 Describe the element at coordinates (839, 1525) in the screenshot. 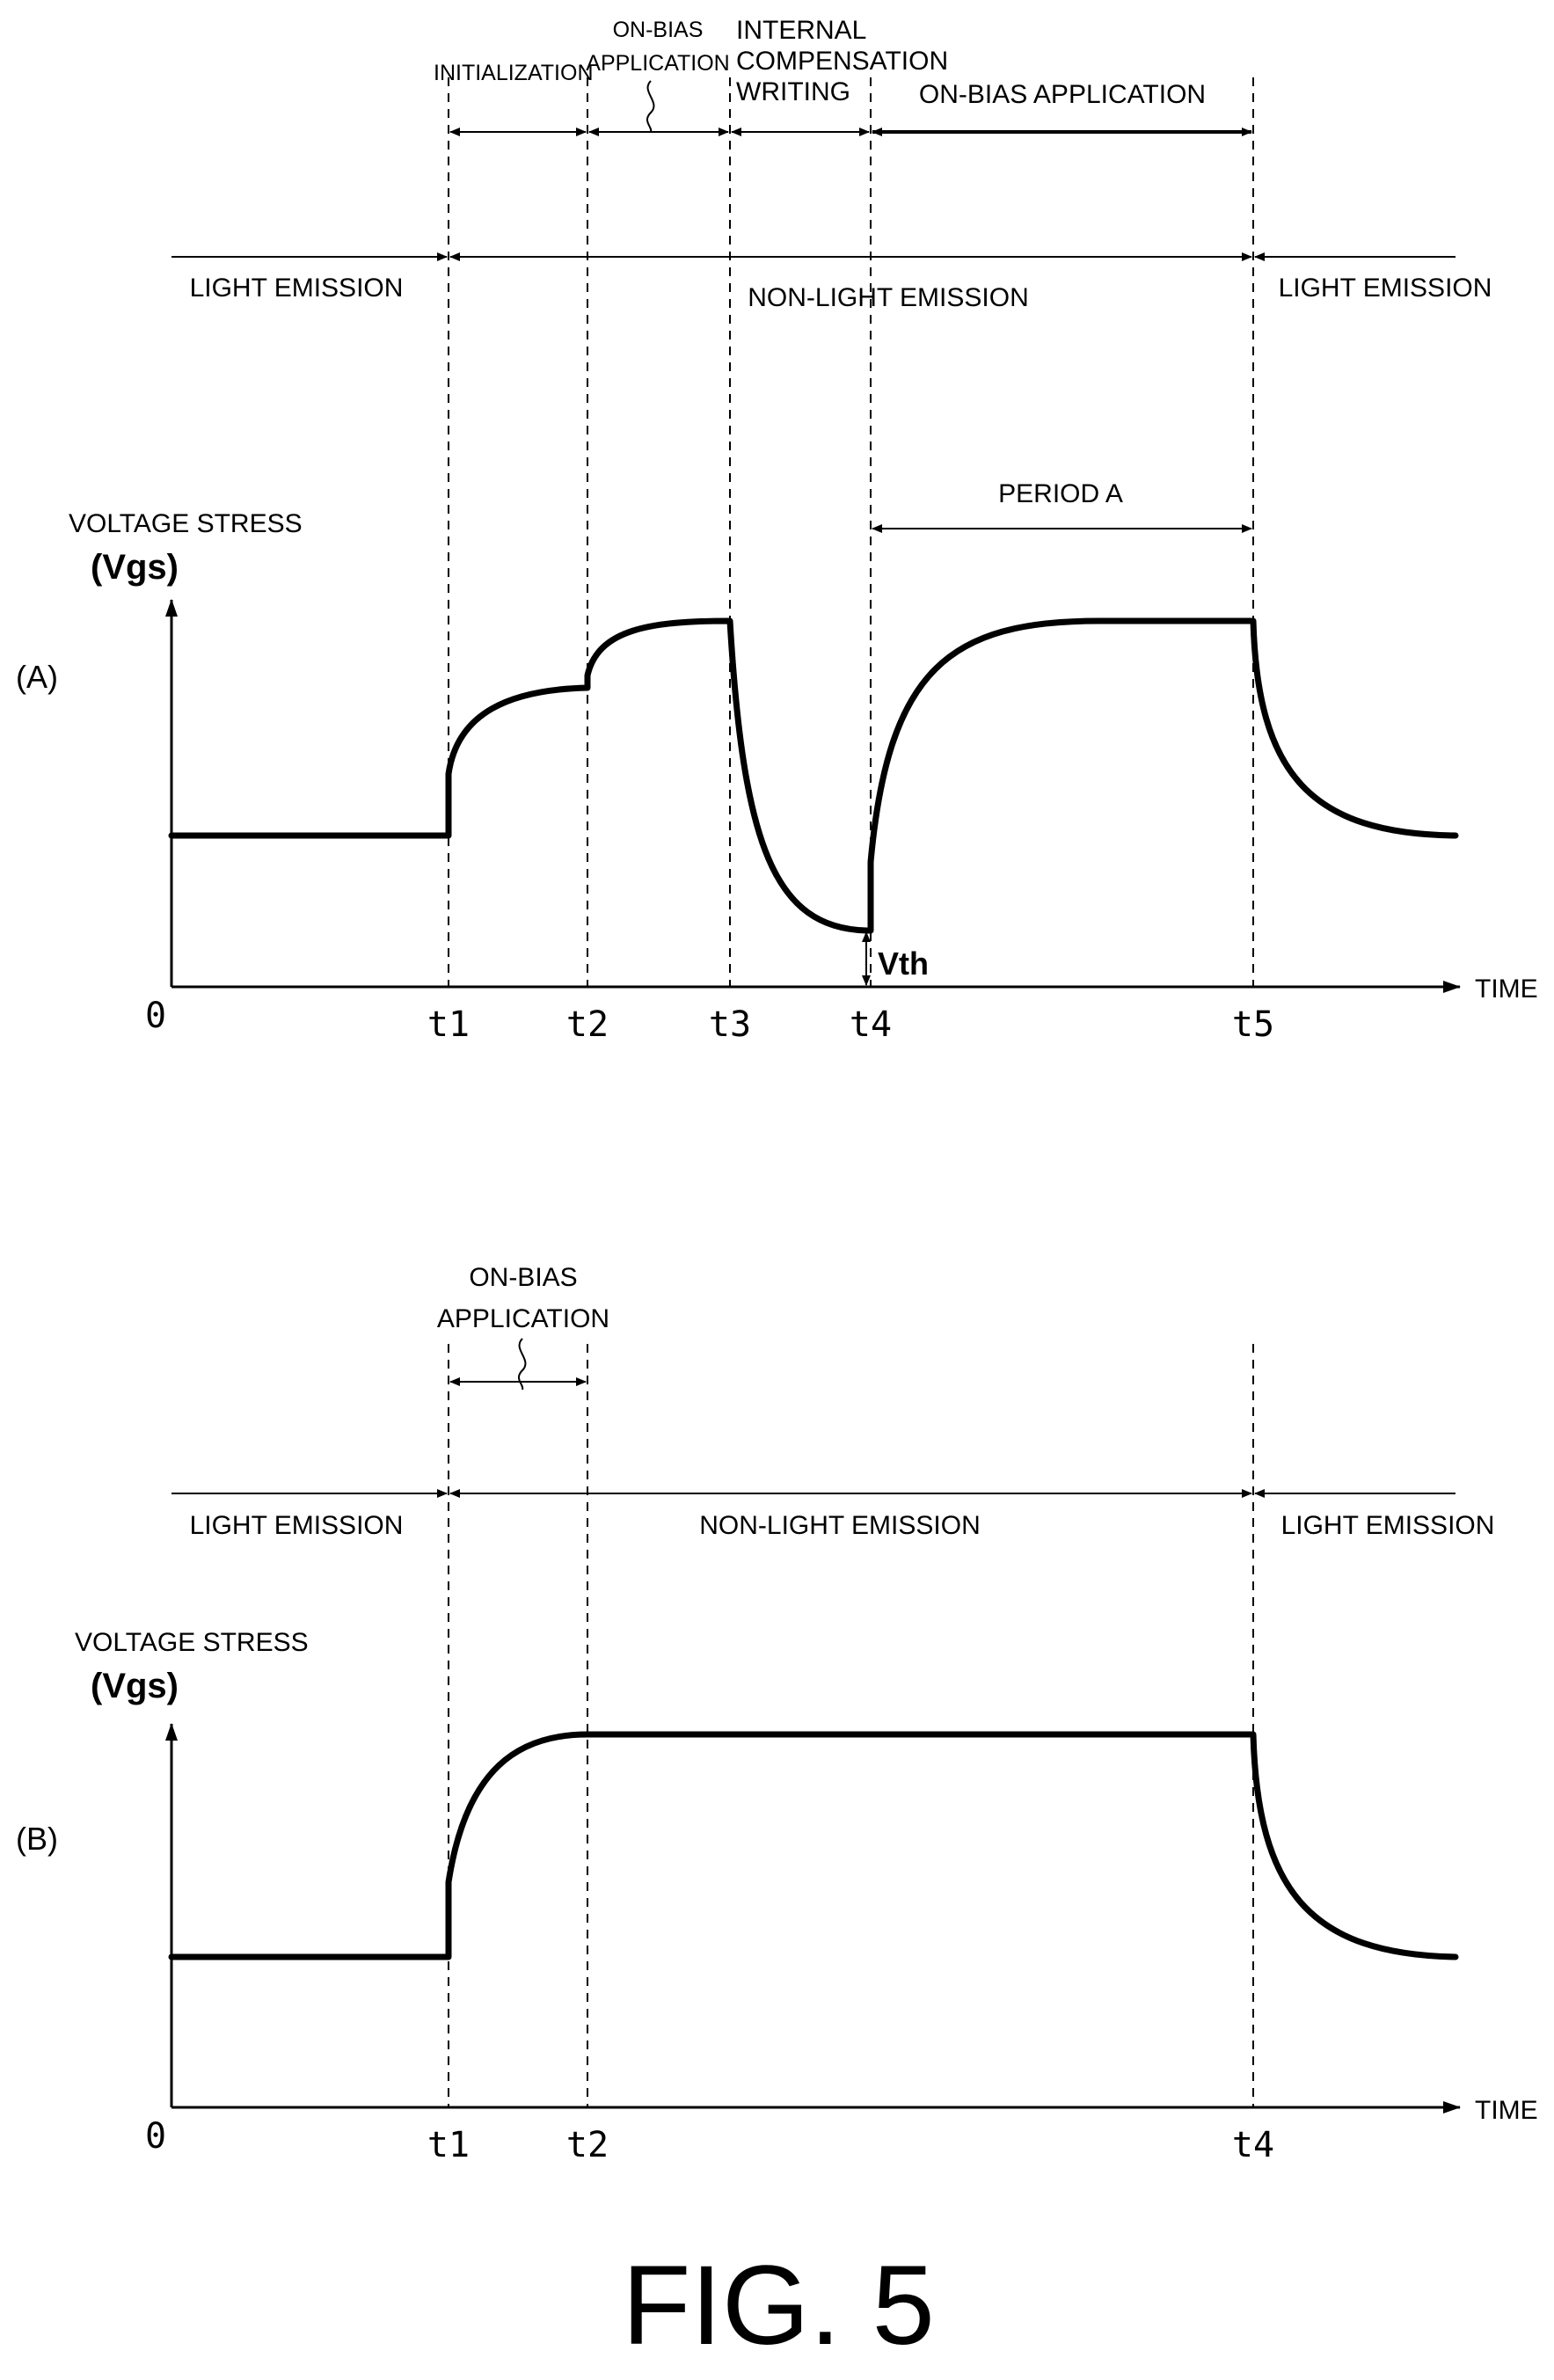

I see `b-emission-middle-label: NON-LIGHT EMISSION` at that location.